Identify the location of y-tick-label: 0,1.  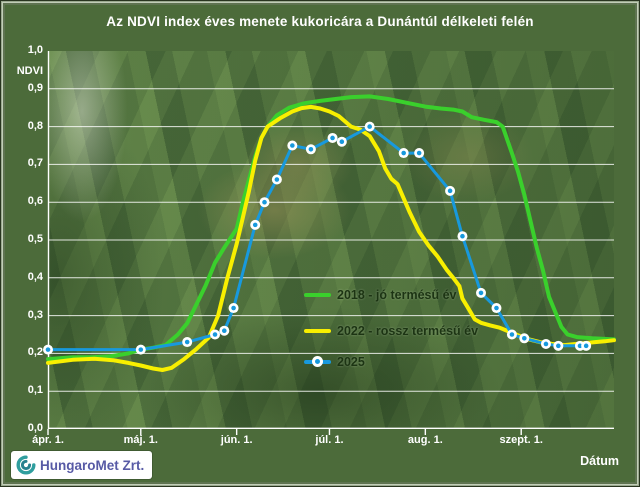
(35, 390).